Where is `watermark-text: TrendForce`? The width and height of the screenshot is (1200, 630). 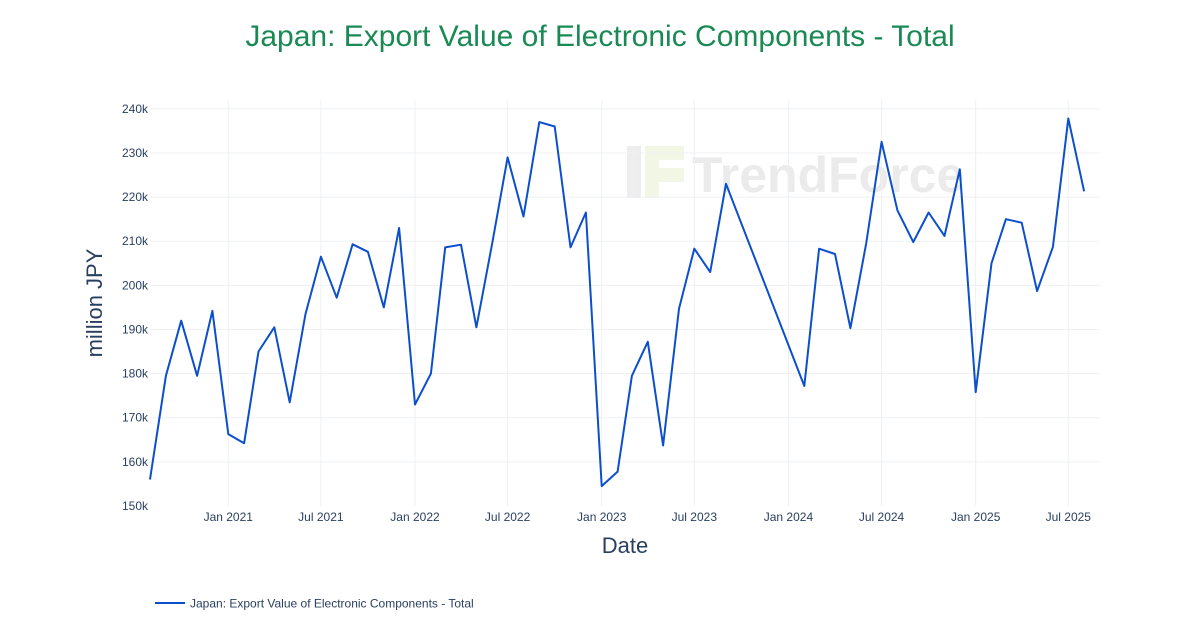 watermark-text: TrendForce is located at coordinates (828, 175).